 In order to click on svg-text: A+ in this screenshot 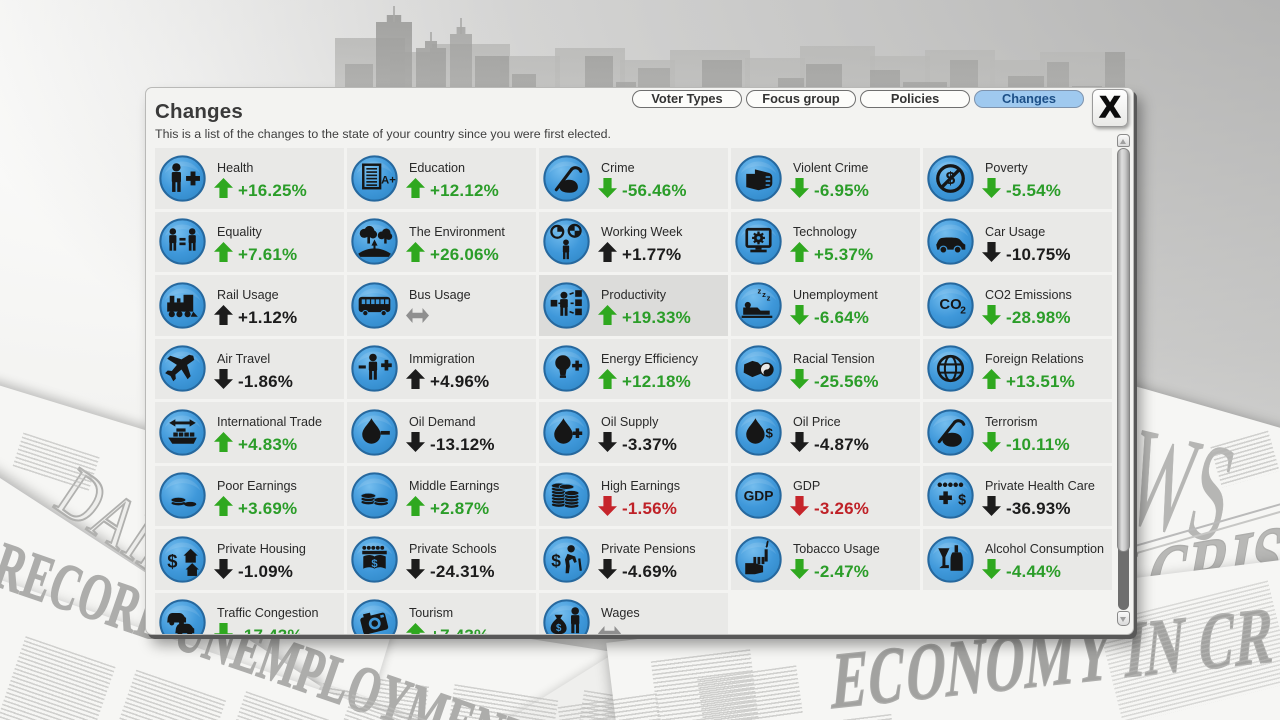, I will do `click(388, 180)`.